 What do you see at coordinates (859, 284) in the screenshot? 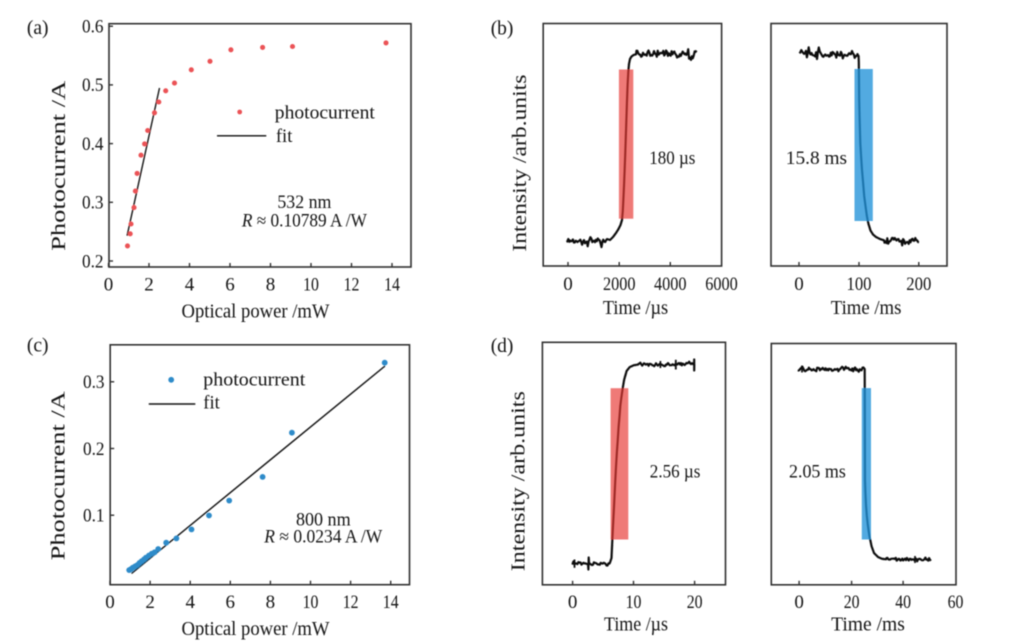
I see `svg-text: 100` at bounding box center [859, 284].